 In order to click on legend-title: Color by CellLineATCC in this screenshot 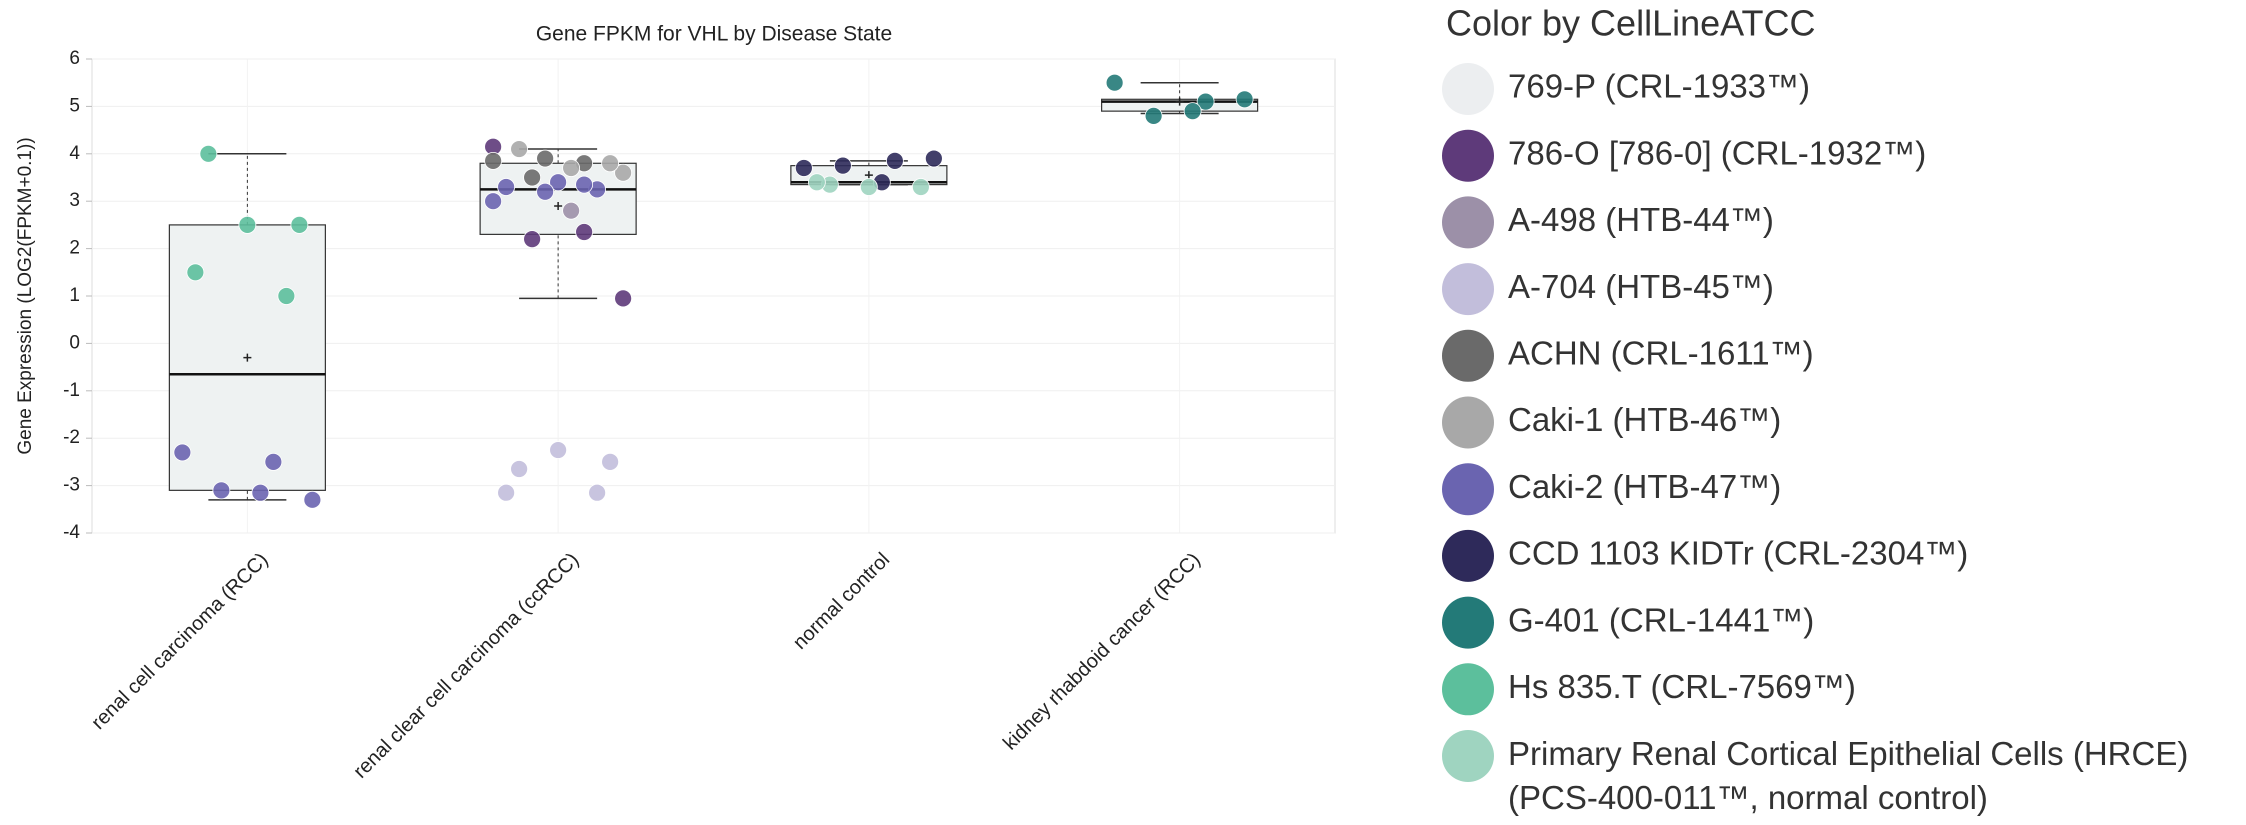, I will do `click(1630, 23)`.